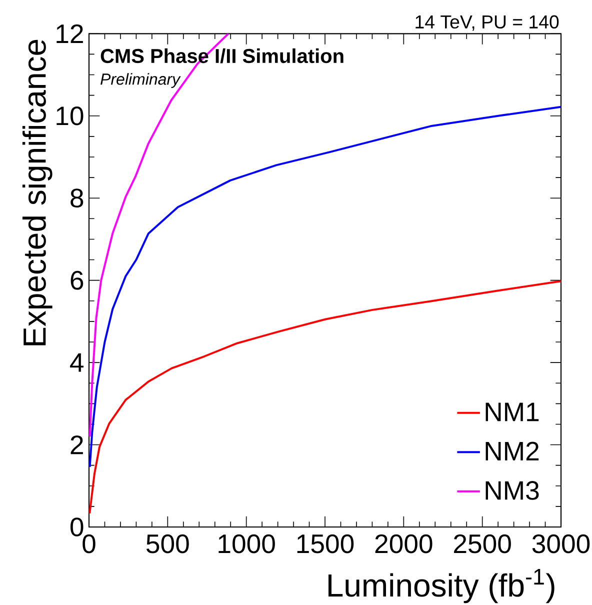  I want to click on y-tick-label: 6, so click(77, 280).